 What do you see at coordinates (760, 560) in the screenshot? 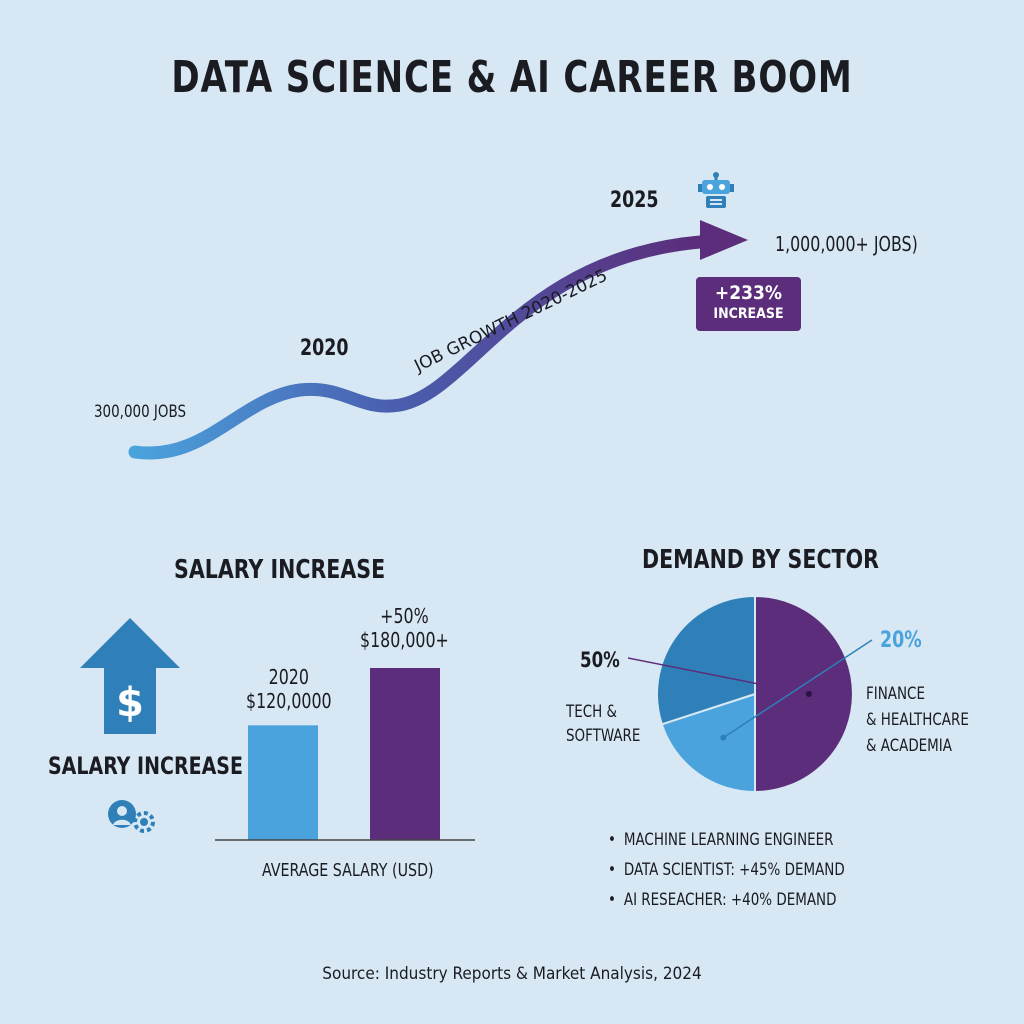
I see `sector-heading: DEMAND BY SECTOR` at bounding box center [760, 560].